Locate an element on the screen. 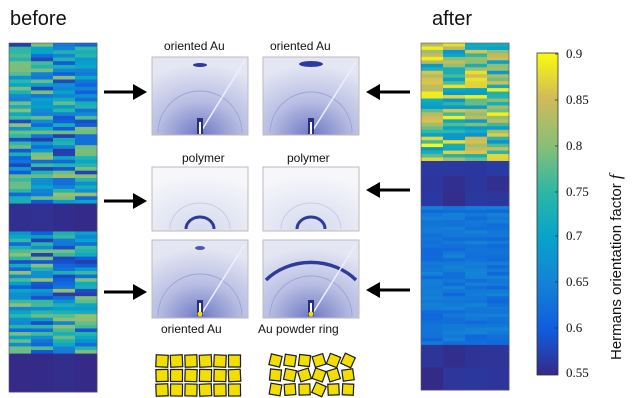 The width and height of the screenshot is (635, 398). heatmap-frame is located at coordinates (465, 216).